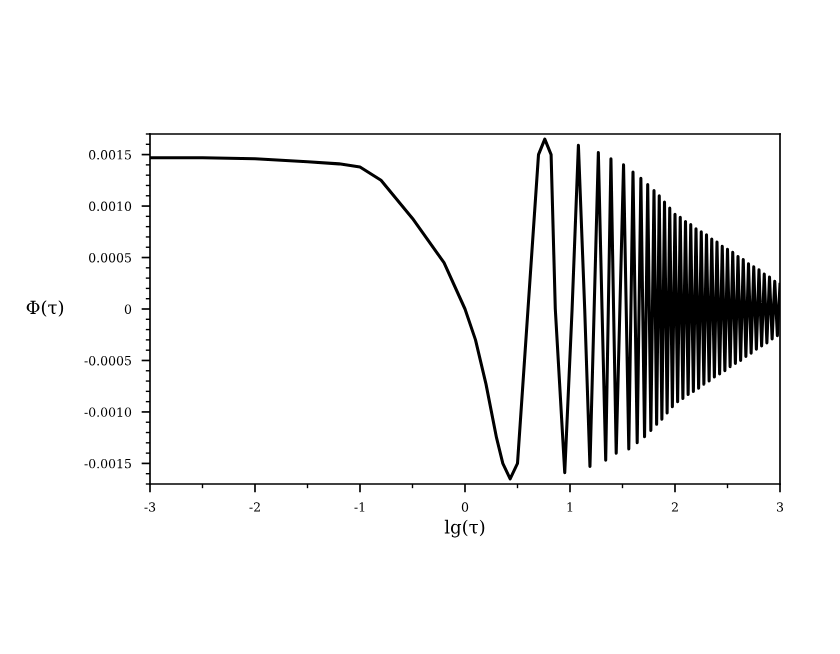 Image resolution: width=840 pixels, height=654 pixels. I want to click on x-axis-title: lg(τ), so click(464, 528).